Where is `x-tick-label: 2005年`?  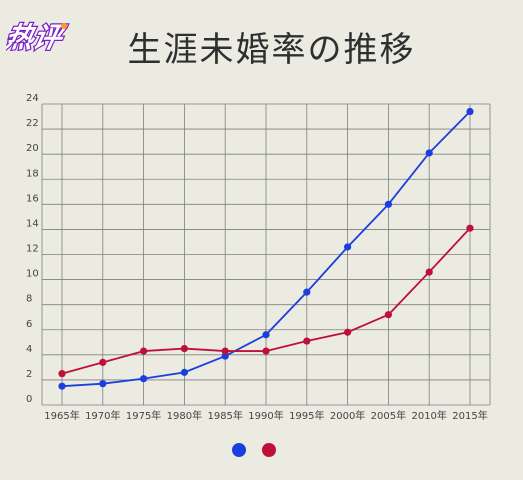 x-tick-label: 2005年 is located at coordinates (388, 415).